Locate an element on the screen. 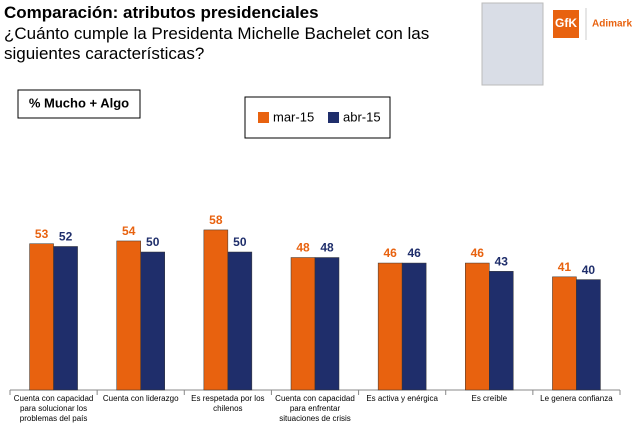  x-tick-label: Es activa y enérgica is located at coordinates (402, 398).